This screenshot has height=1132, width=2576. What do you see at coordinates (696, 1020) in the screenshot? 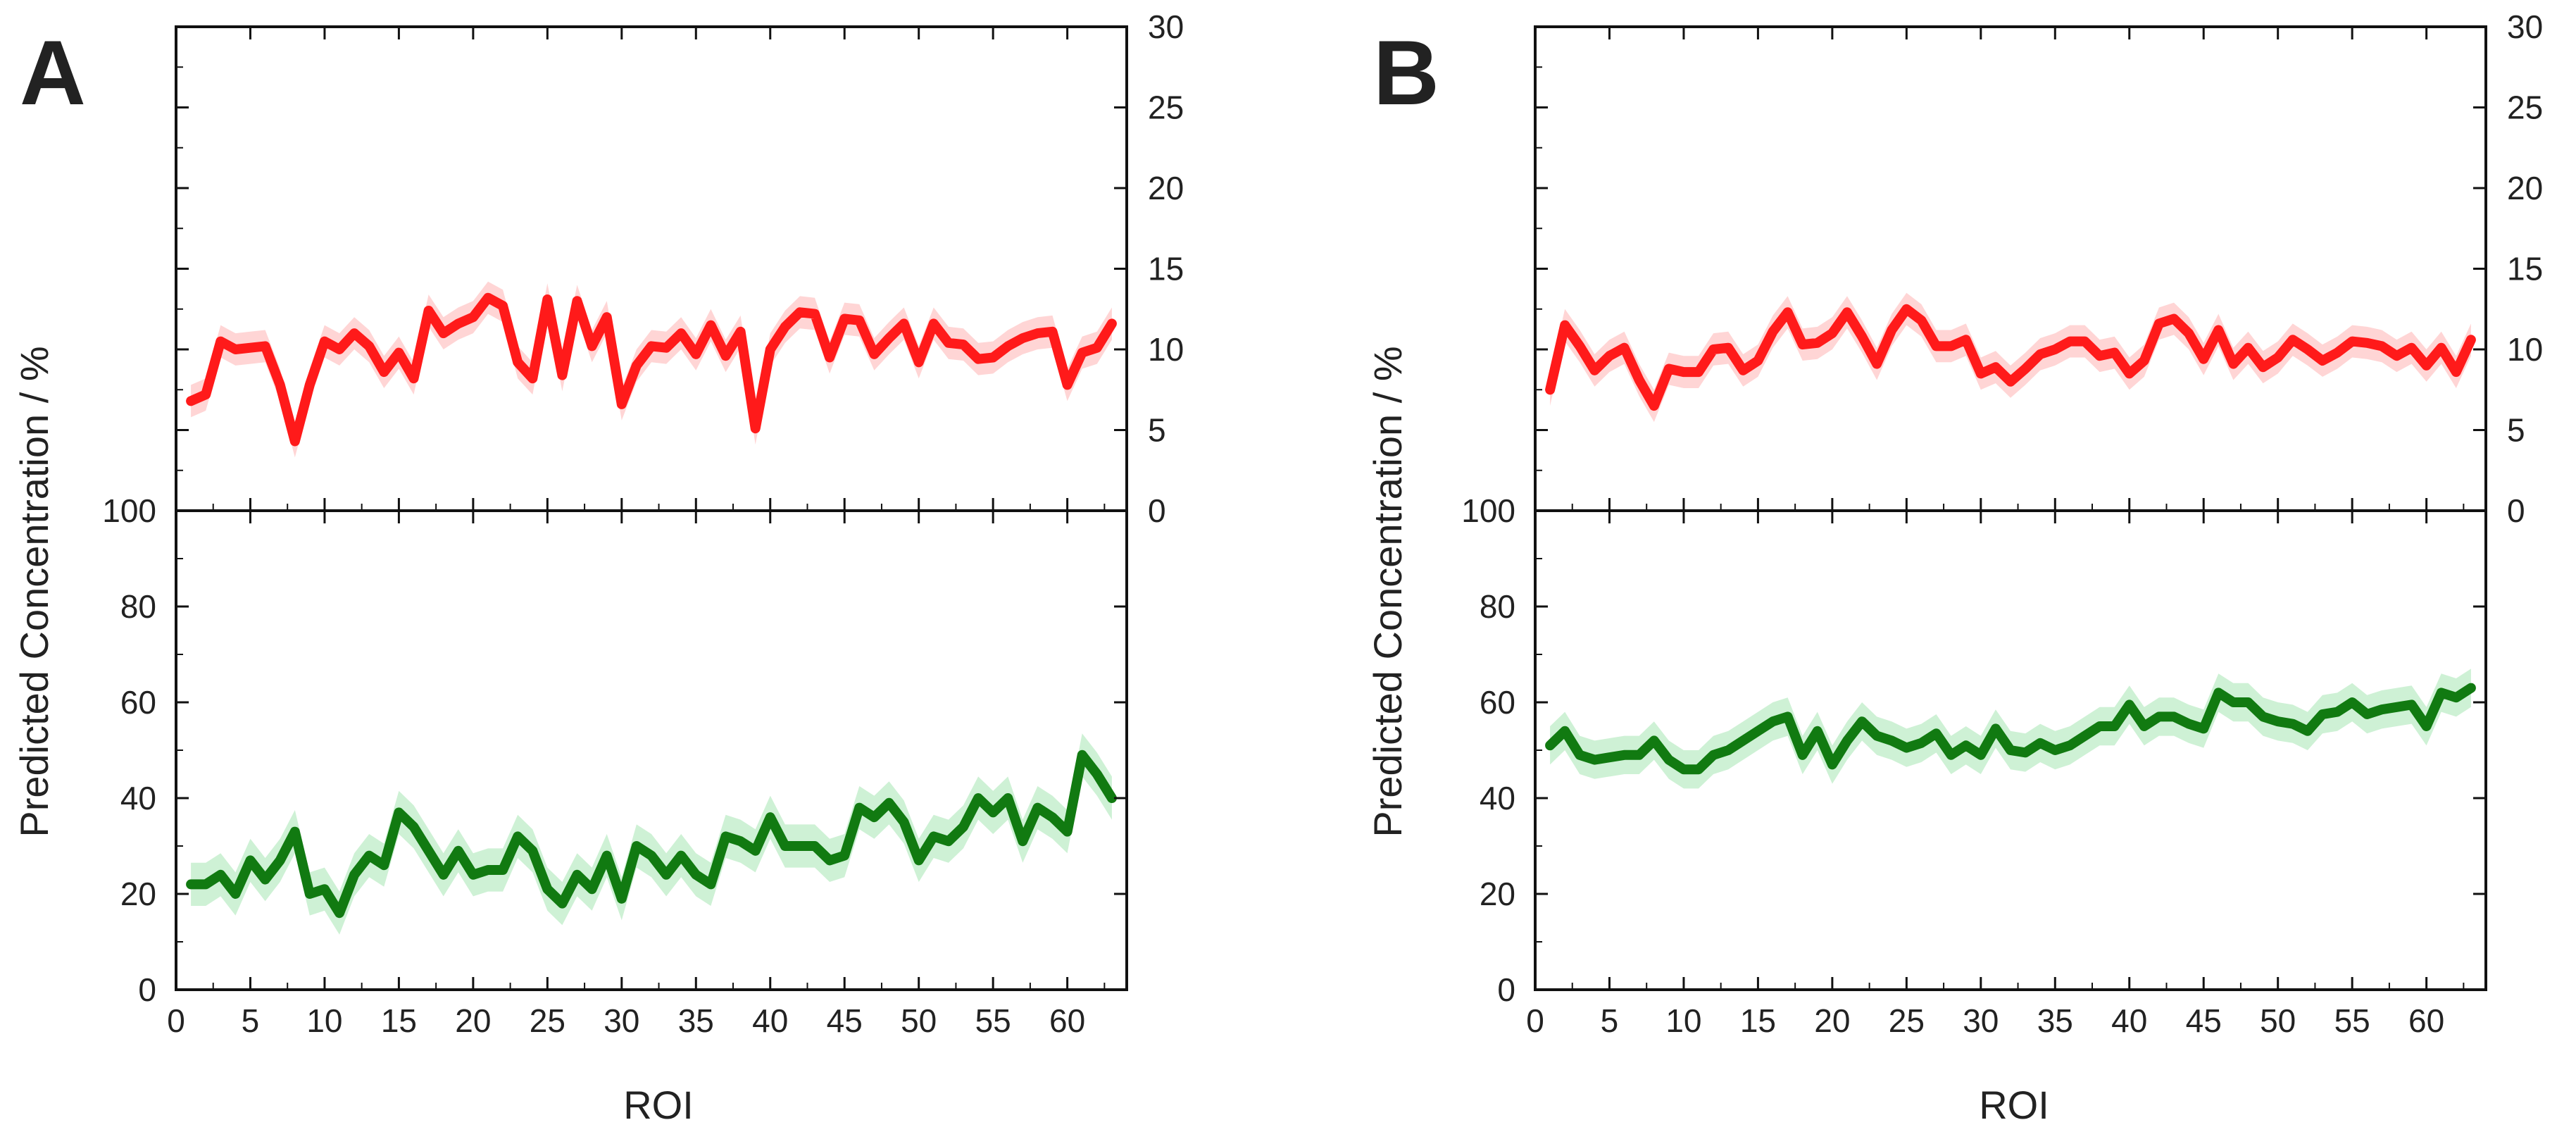
I see `x-tick-label-a-35: 35` at bounding box center [696, 1020].